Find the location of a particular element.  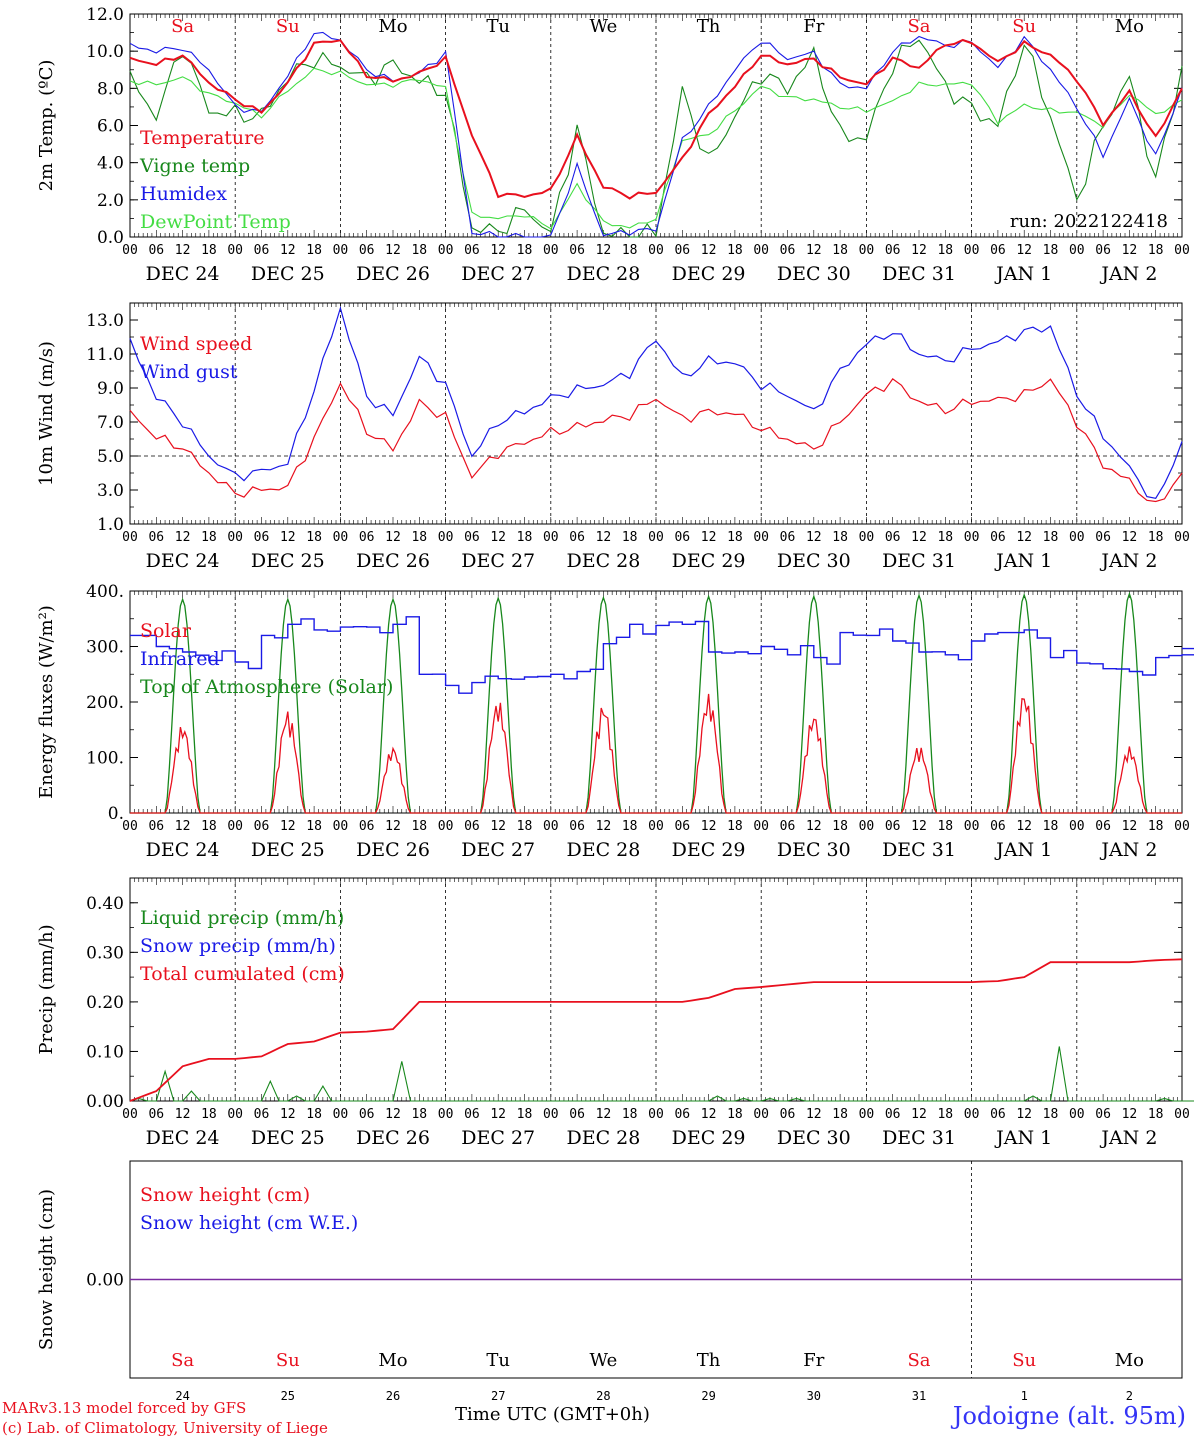

y-tick-label: 0.0 is located at coordinates (110, 238).